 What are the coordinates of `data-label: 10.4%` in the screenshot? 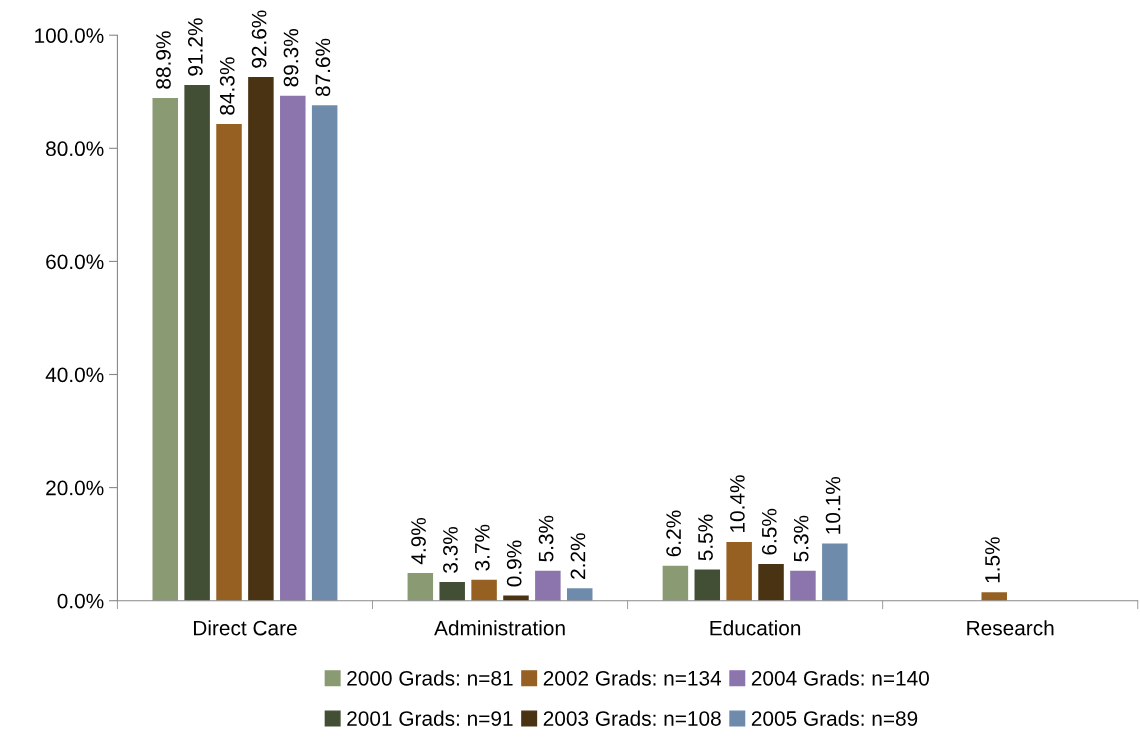 It's located at (737, 503).